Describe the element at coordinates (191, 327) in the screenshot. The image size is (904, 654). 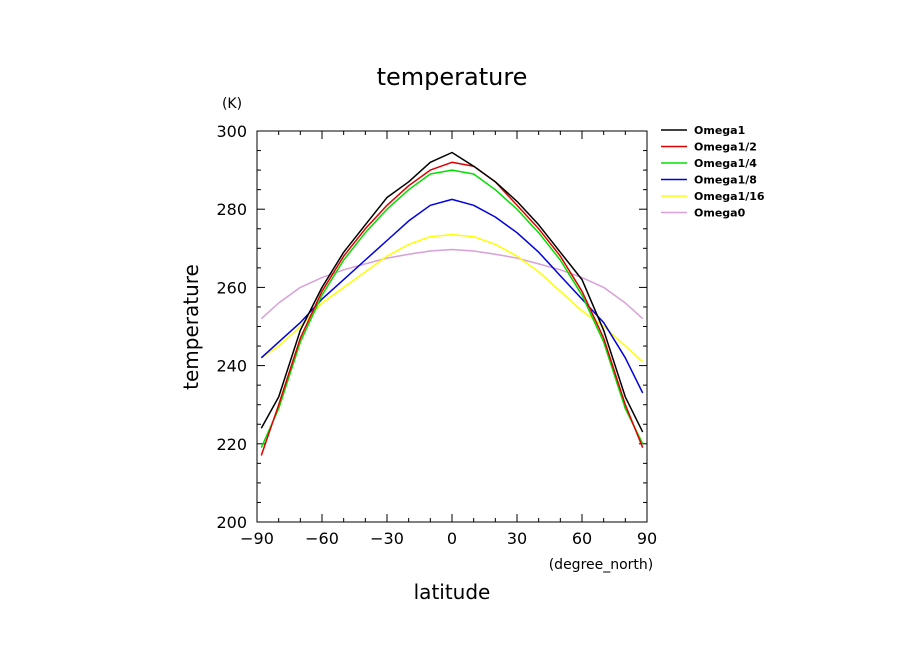
I see `y-axis-label: temperature` at that location.